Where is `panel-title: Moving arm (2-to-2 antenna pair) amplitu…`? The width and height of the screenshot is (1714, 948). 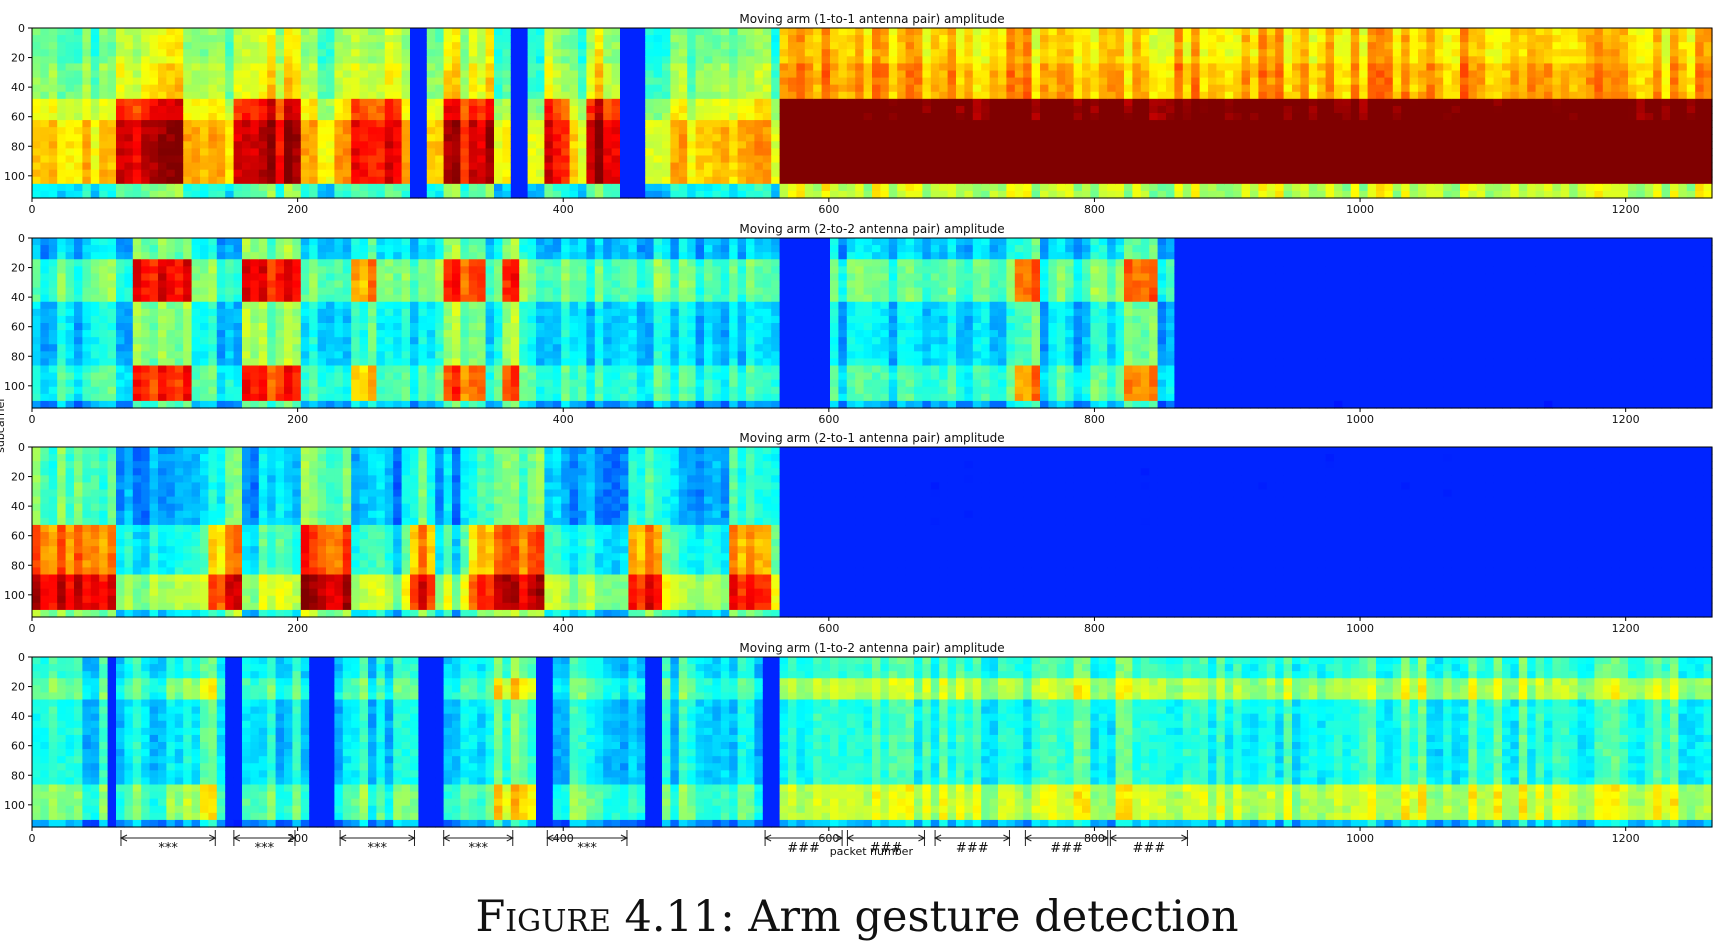
panel-title: Moving arm (2-to-2 antenna pair) amplitu… is located at coordinates (871, 229).